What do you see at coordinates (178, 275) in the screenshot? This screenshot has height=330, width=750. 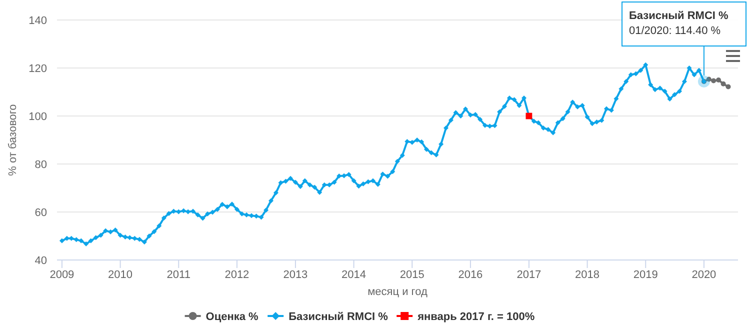 I see `x-tick-label: 2011` at bounding box center [178, 275].